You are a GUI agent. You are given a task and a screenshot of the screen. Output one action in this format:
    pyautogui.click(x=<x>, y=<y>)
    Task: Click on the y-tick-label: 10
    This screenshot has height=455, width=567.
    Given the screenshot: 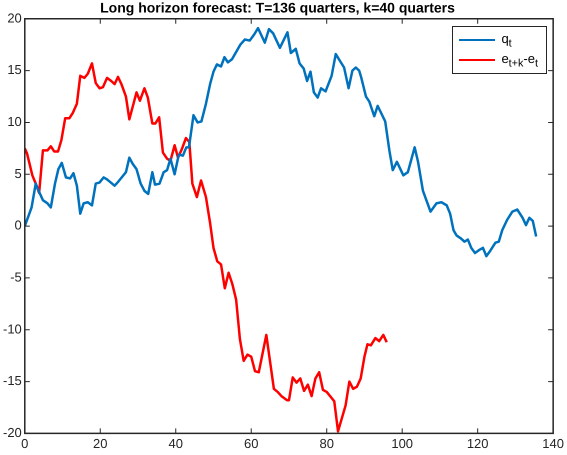 What is the action you would take?
    pyautogui.click(x=14, y=122)
    